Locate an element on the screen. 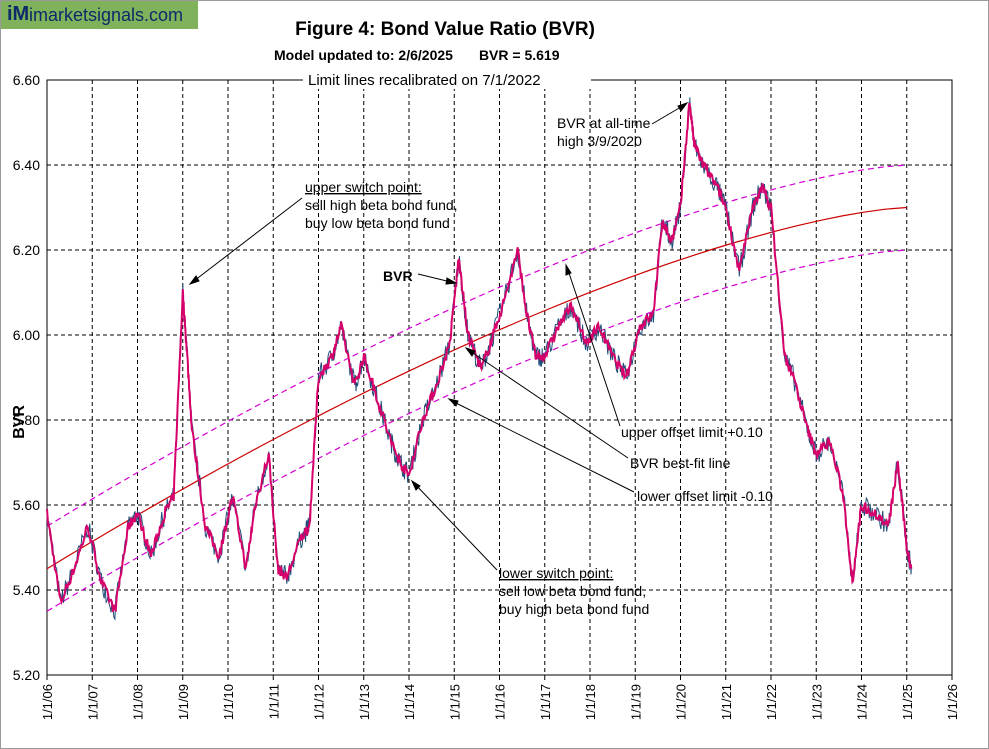  upper-switch-title: upper switch point: is located at coordinates (363, 187).